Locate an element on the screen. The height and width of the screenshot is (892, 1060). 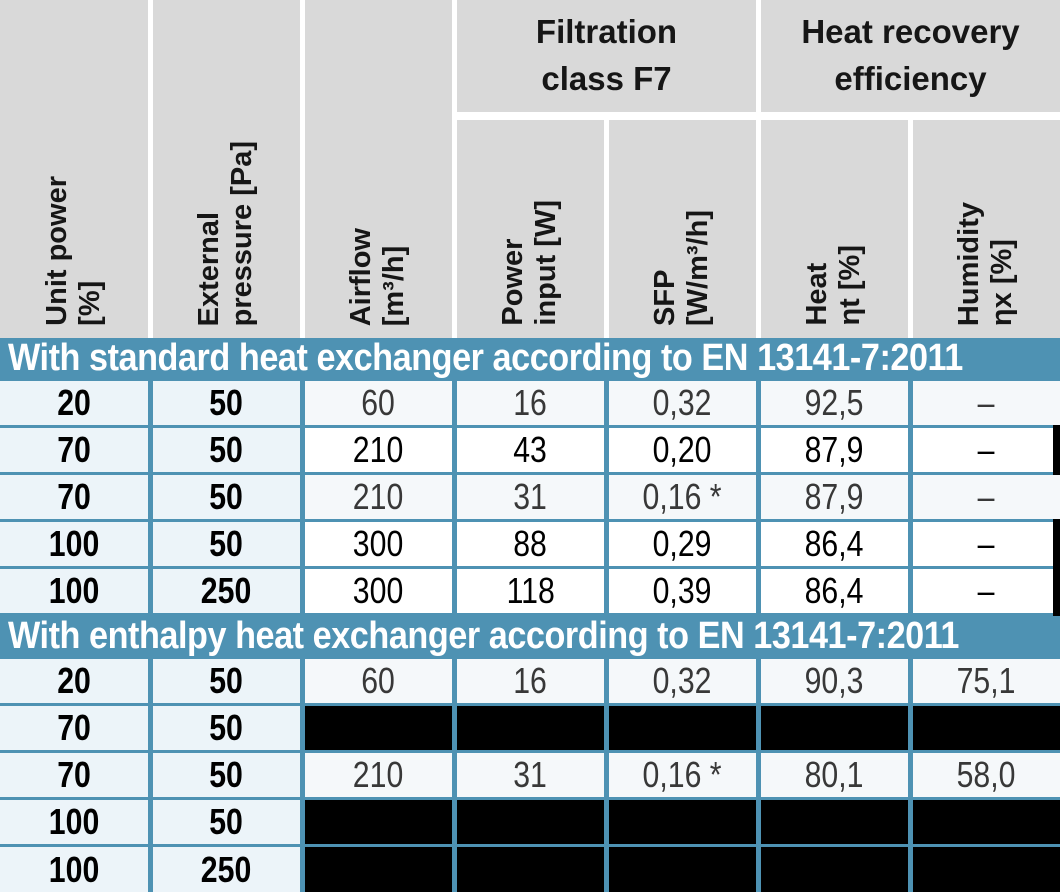
column-header-unit-power: Unit power [%] is located at coordinates (74, 169).